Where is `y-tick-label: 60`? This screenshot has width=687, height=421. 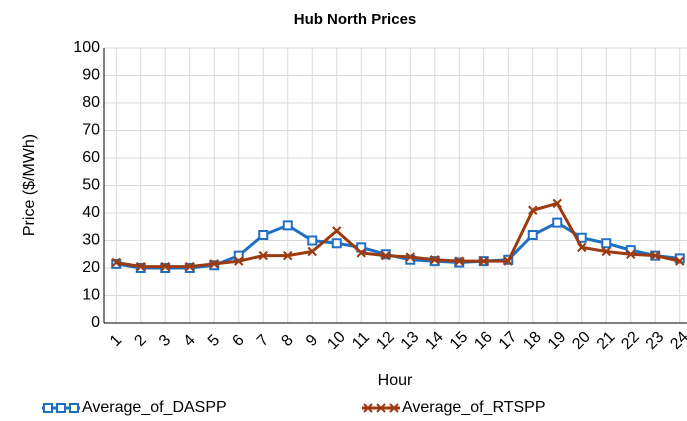 y-tick-label: 60 is located at coordinates (91, 157).